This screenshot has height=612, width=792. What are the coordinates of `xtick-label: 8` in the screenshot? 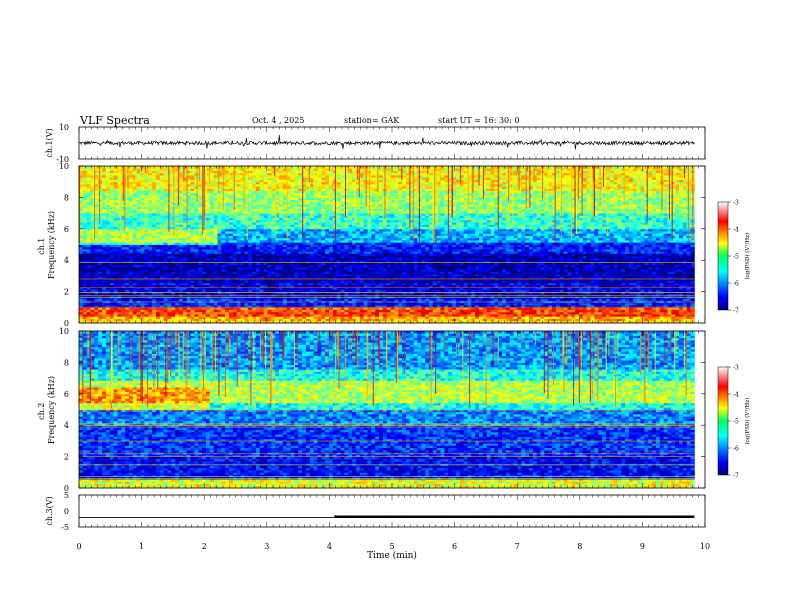 It's located at (579, 546).